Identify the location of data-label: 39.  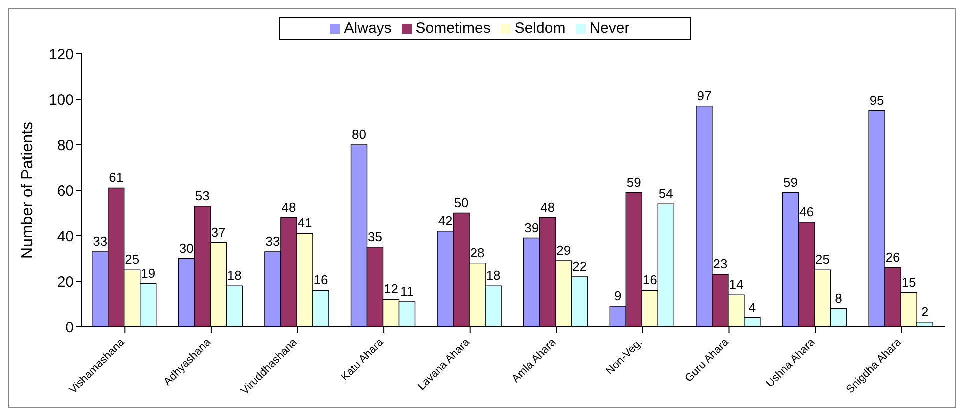
(532, 228).